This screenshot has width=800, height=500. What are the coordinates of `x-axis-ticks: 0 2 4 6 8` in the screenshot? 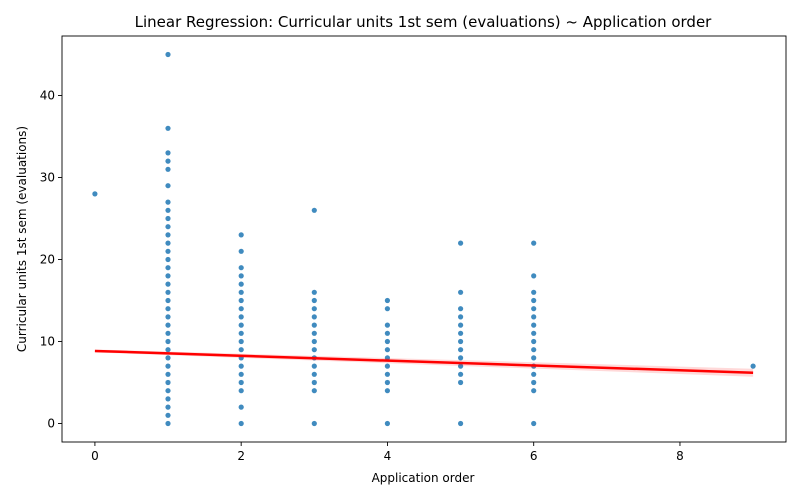 It's located at (387, 452).